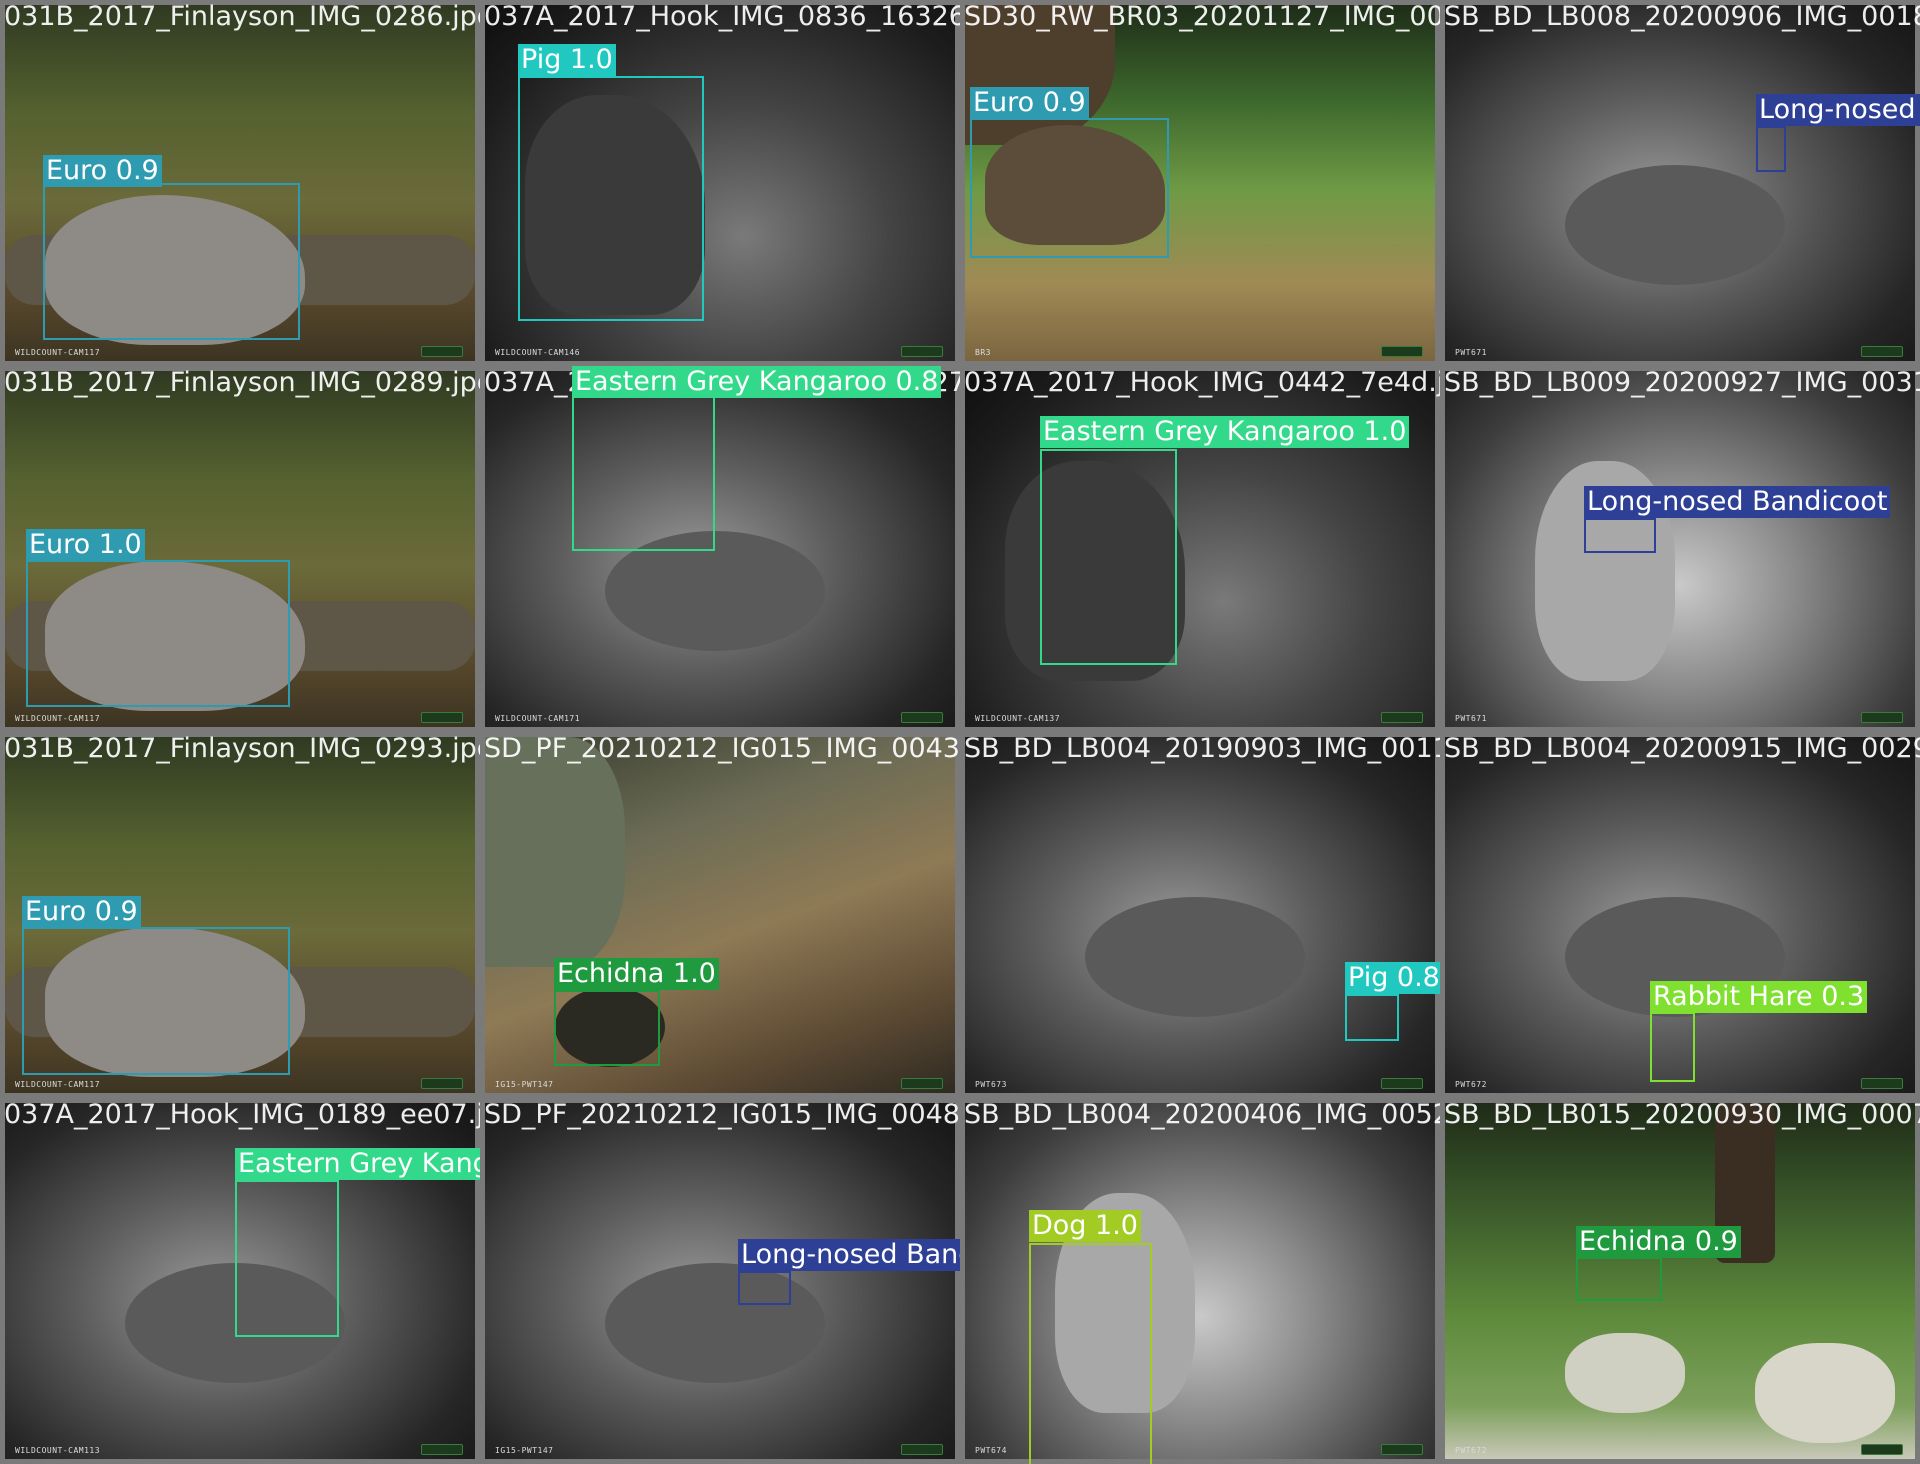 The image size is (1920, 1464). I want to click on camera-trap-photo: PWT674, so click(1200, 1281).